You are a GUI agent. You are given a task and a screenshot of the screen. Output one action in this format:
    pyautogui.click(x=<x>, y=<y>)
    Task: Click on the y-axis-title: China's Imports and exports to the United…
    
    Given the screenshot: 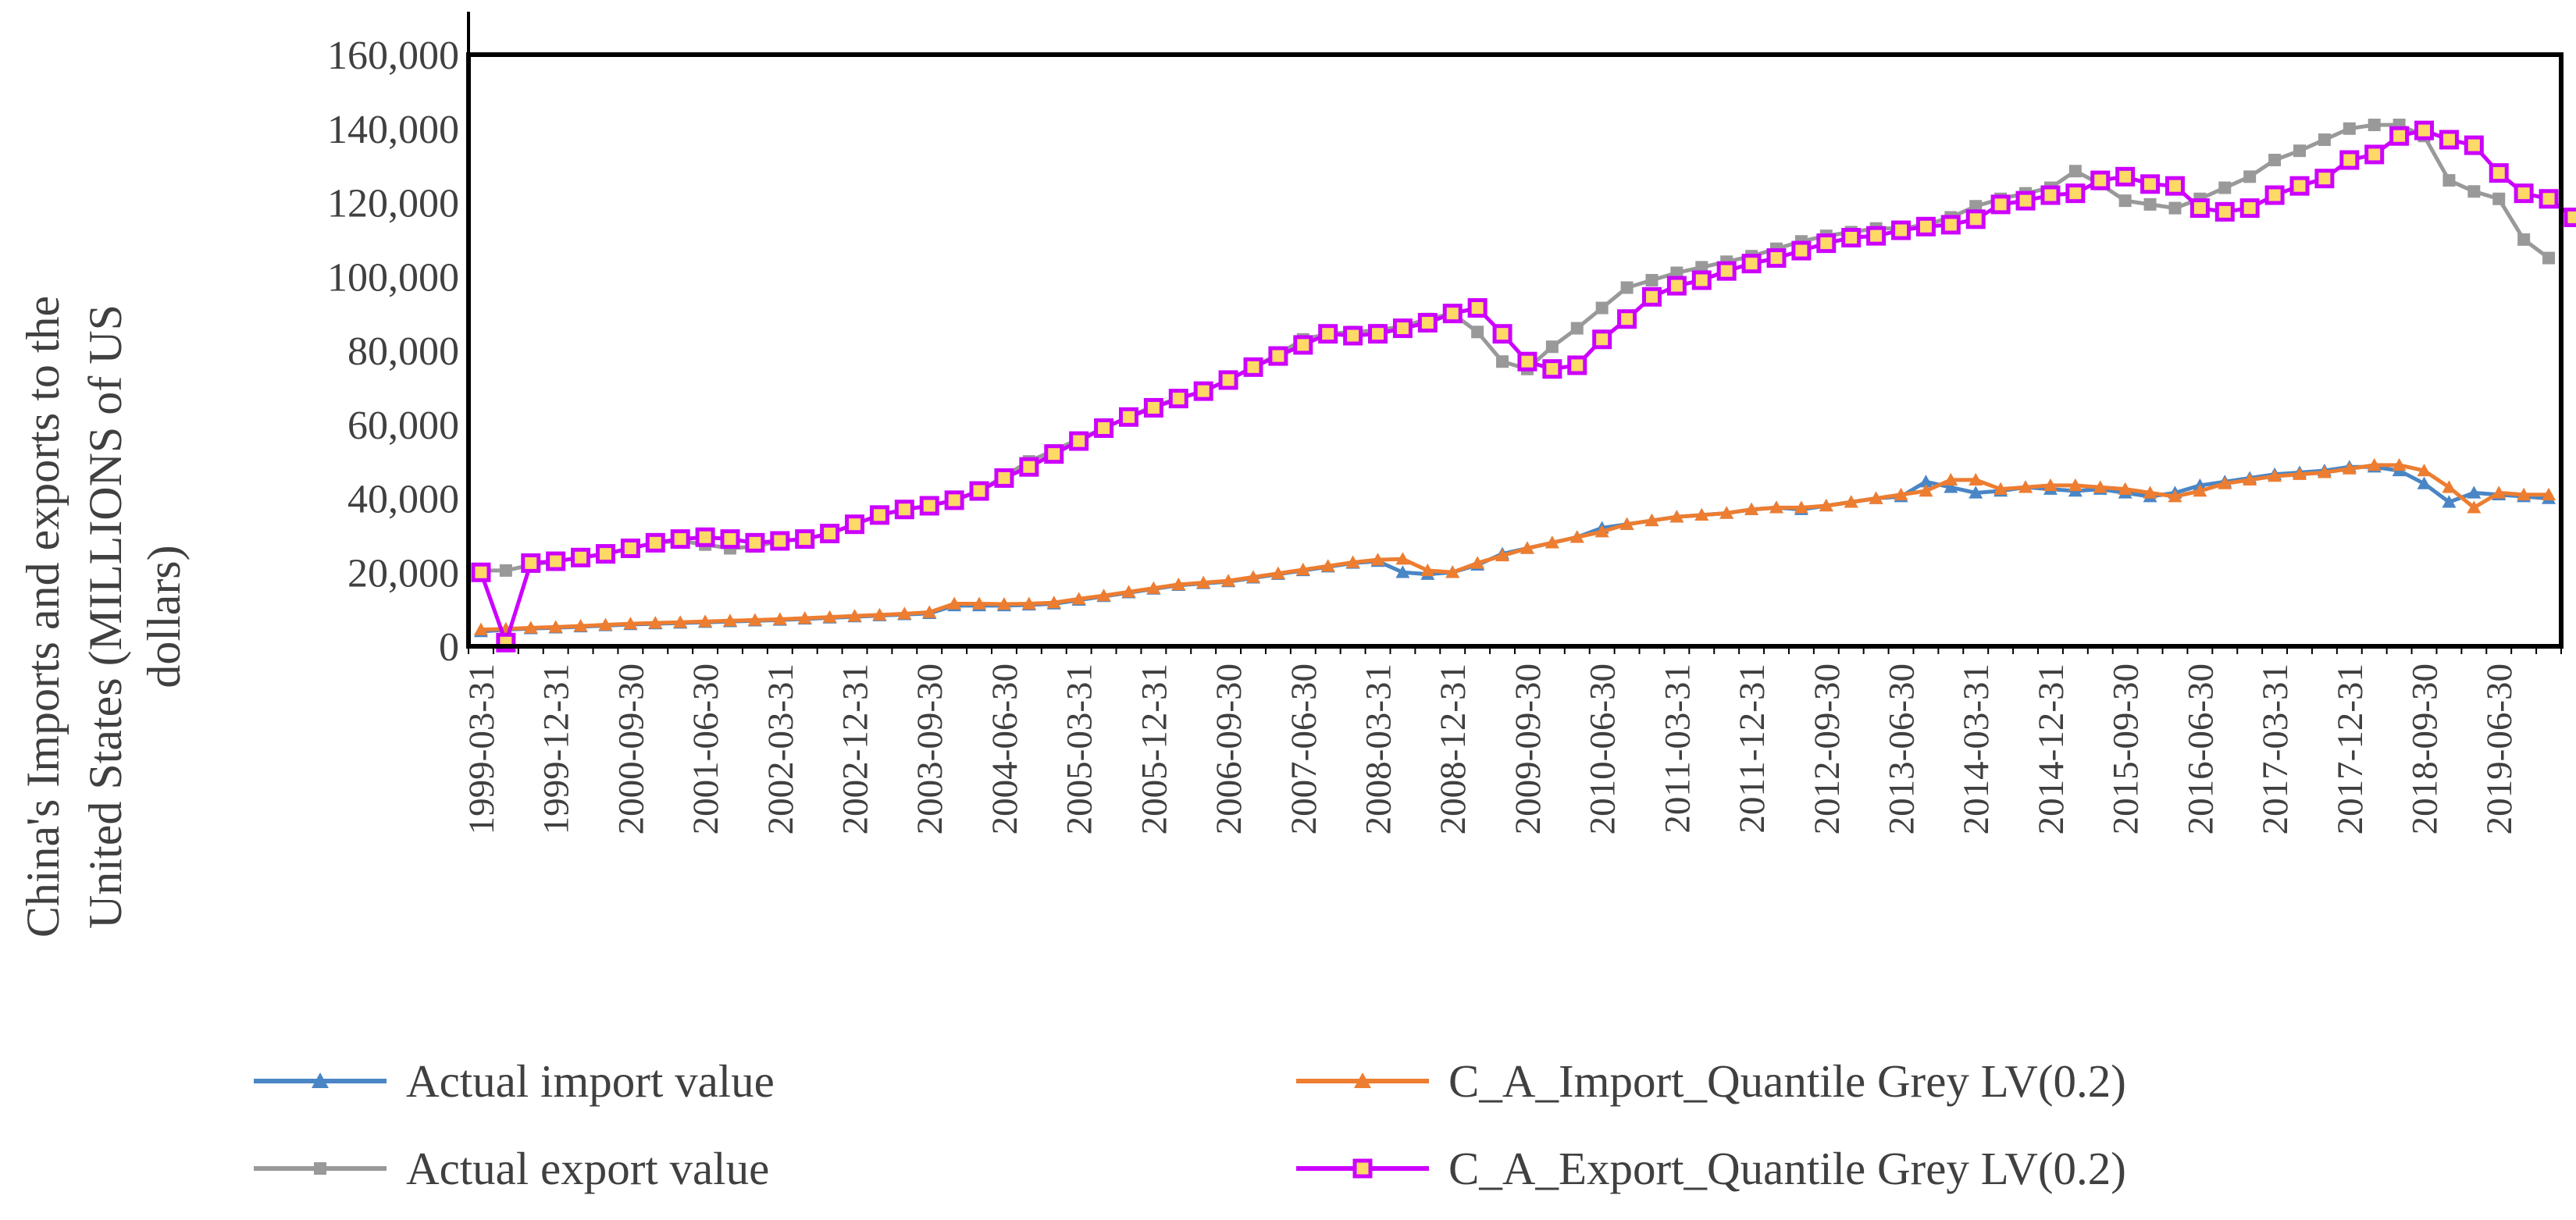 What is the action you would take?
    pyautogui.click(x=103, y=617)
    